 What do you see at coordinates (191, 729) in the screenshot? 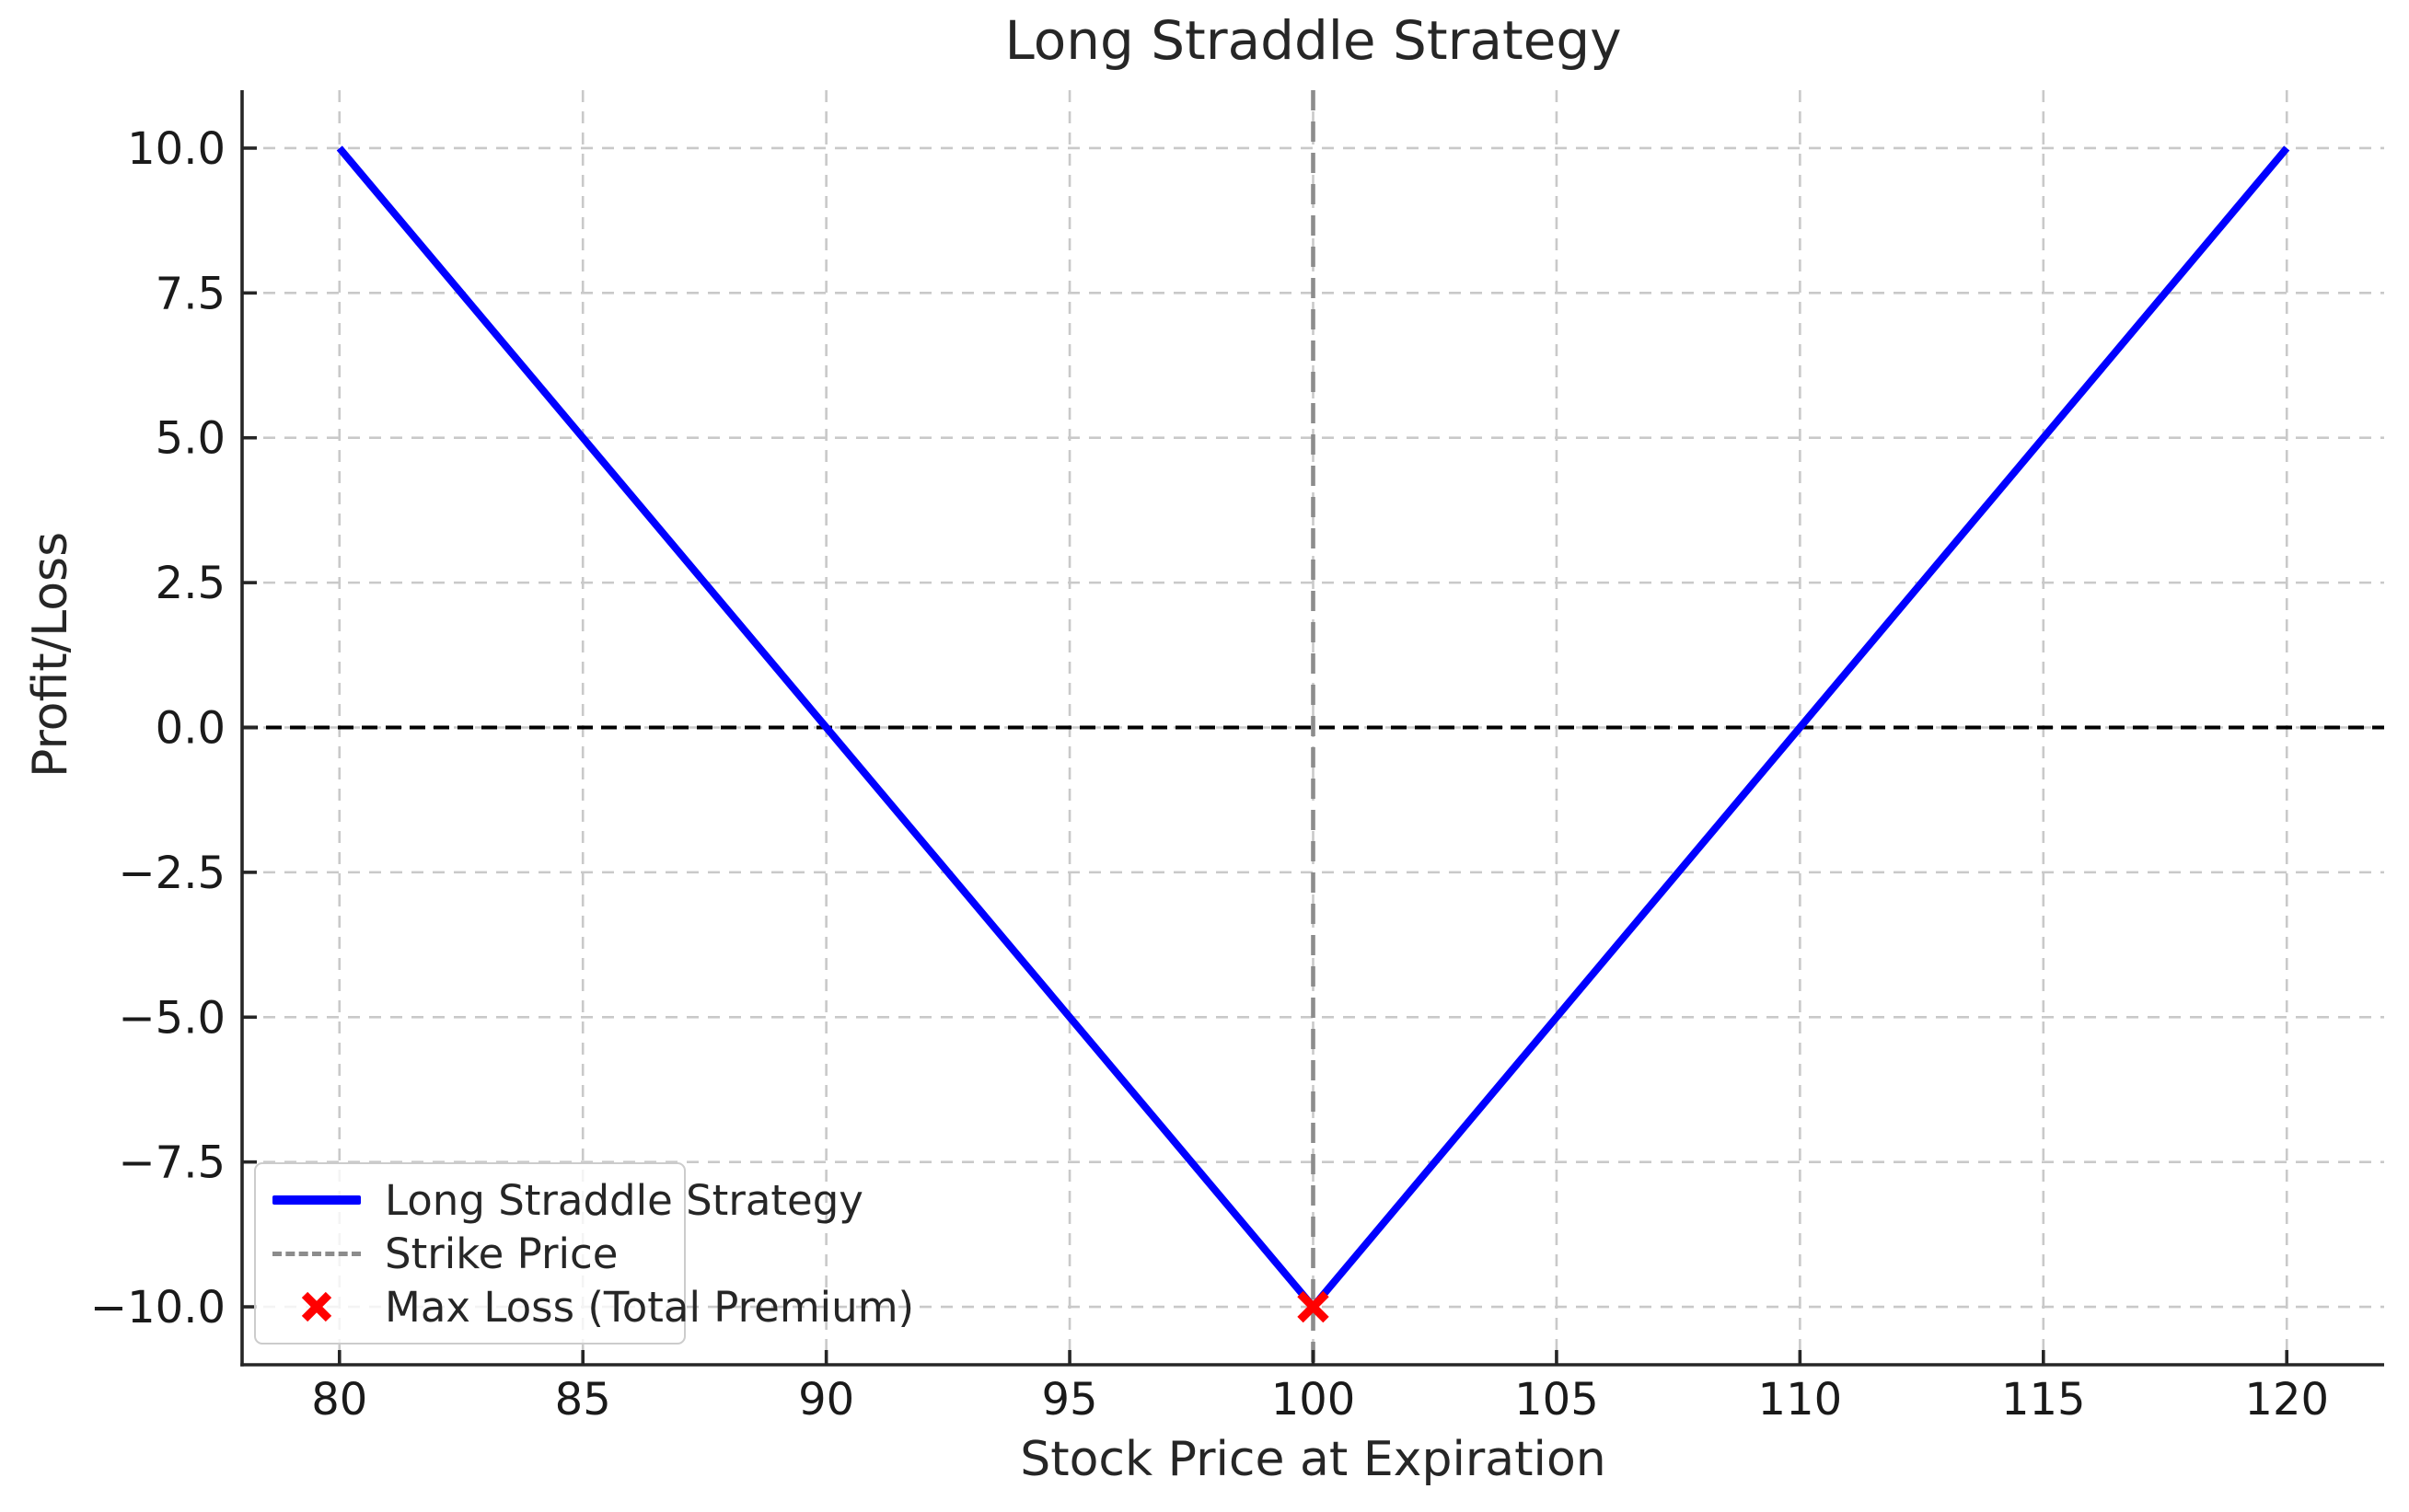
I see `y-tick-label: 0.0` at bounding box center [191, 729].